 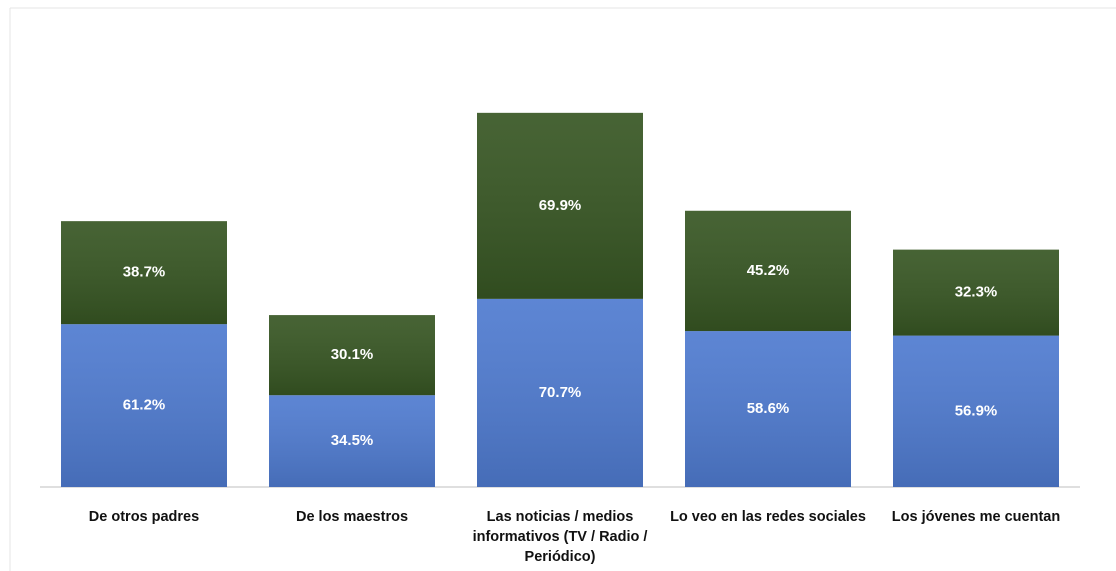 I want to click on data-label: 34.5%, so click(x=352, y=440).